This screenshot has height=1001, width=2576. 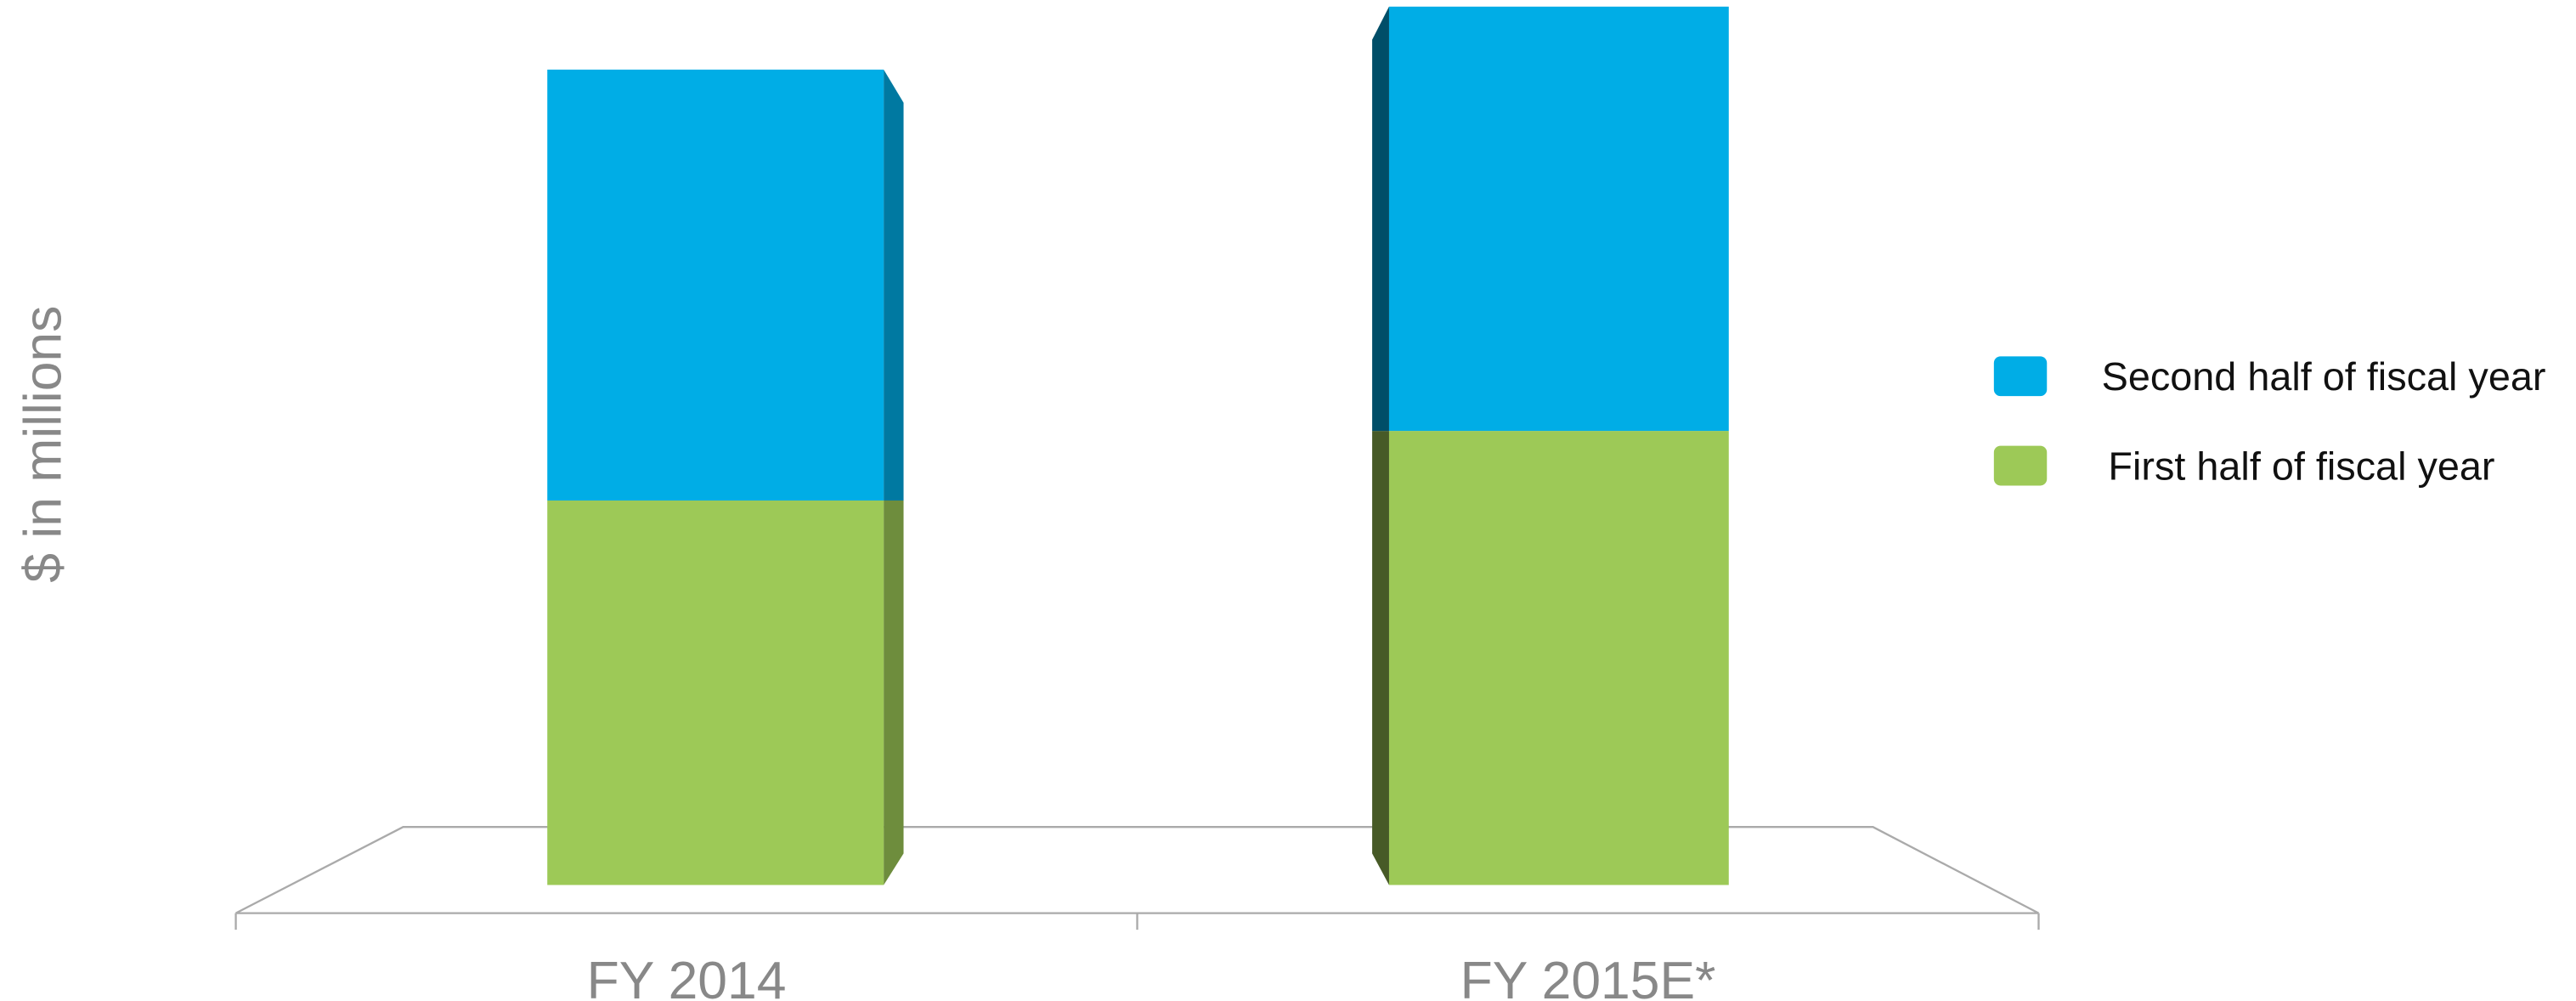 I want to click on legend-label: Second half of fiscal year, so click(x=2324, y=376).